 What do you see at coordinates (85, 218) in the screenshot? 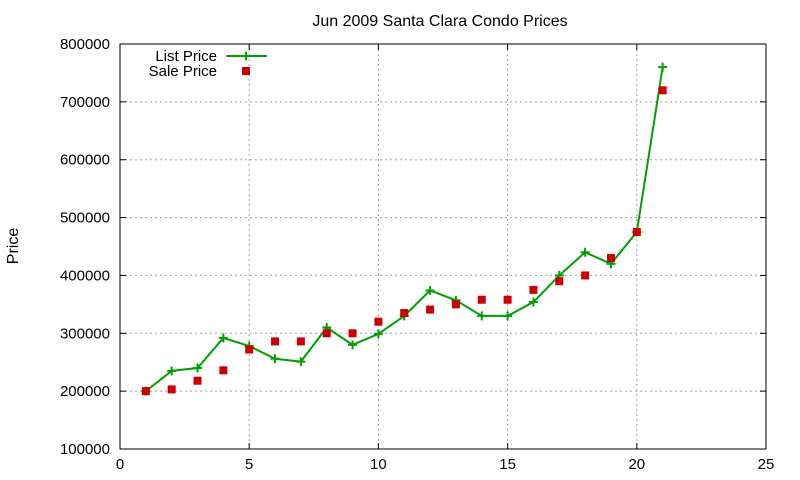
I see `y-tick-label: 500000` at bounding box center [85, 218].